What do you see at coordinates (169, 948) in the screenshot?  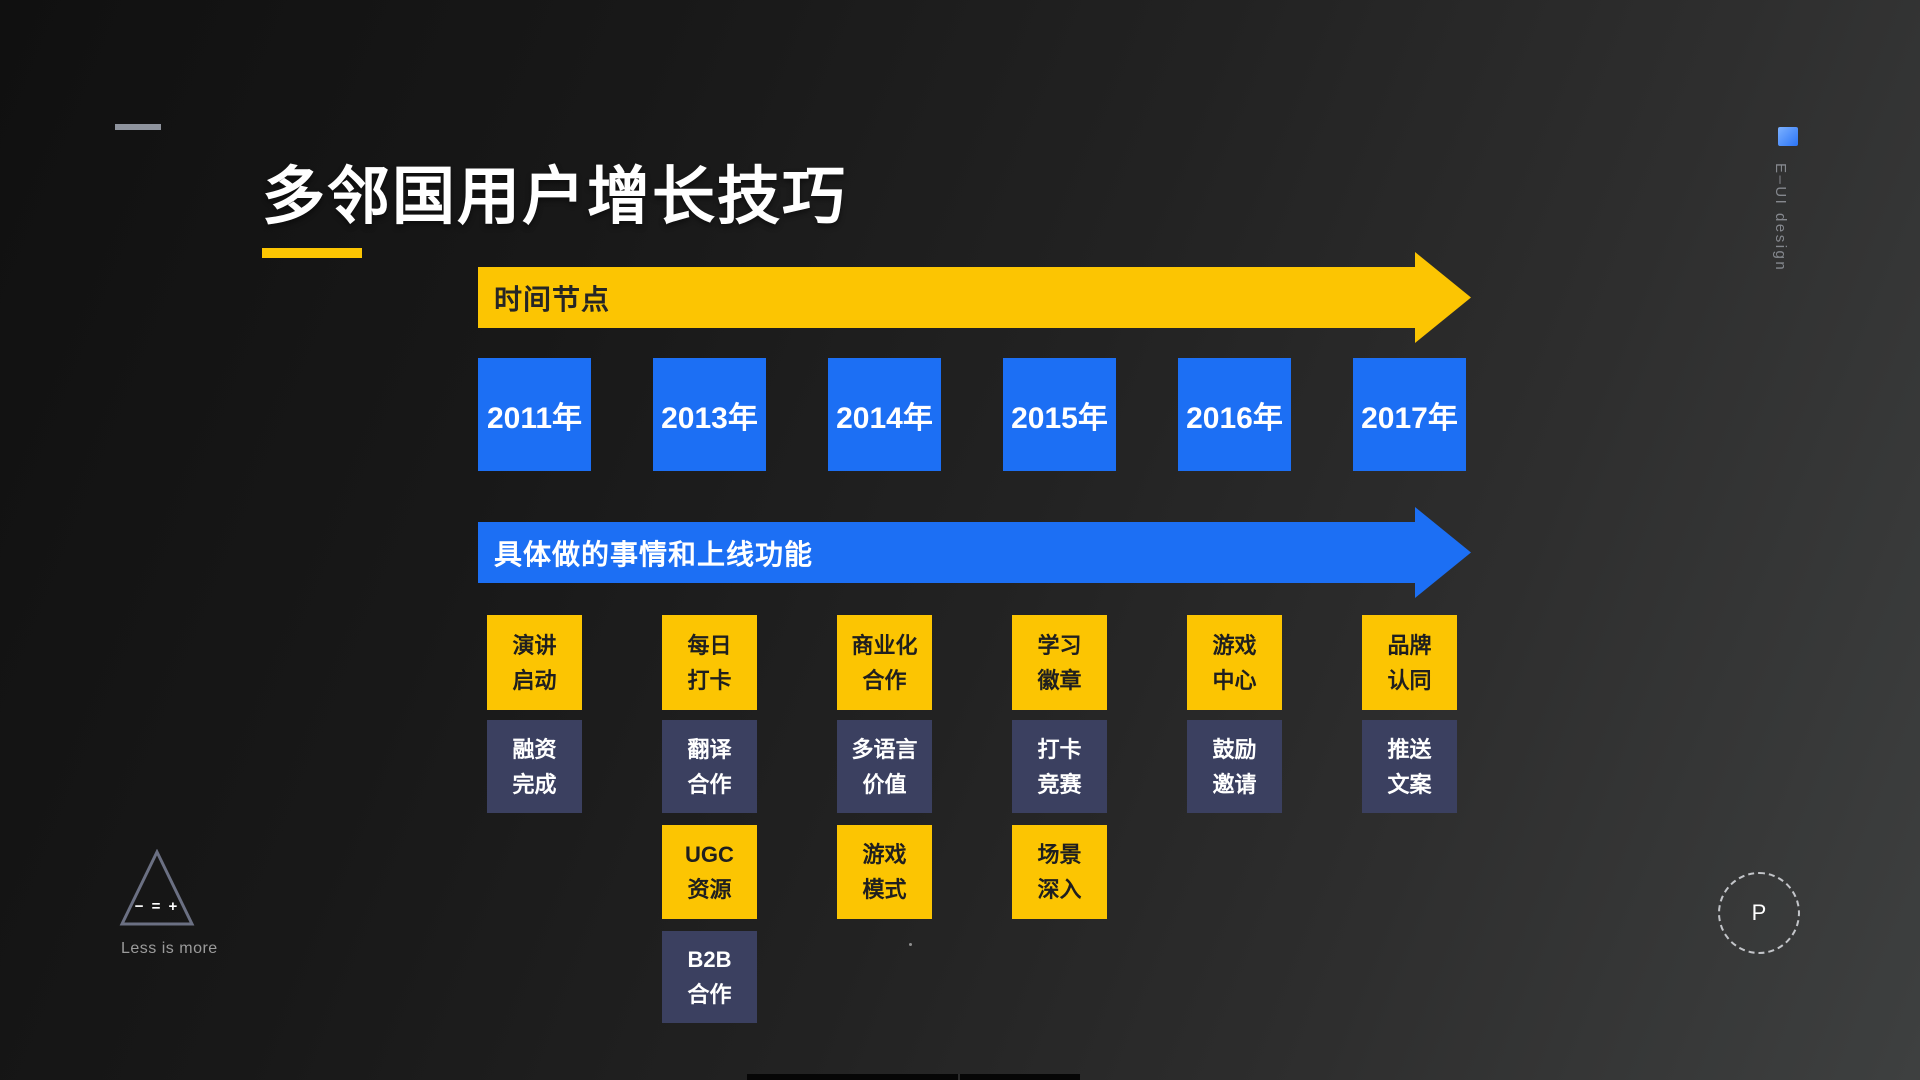 I see `logo-caption: Less is more` at bounding box center [169, 948].